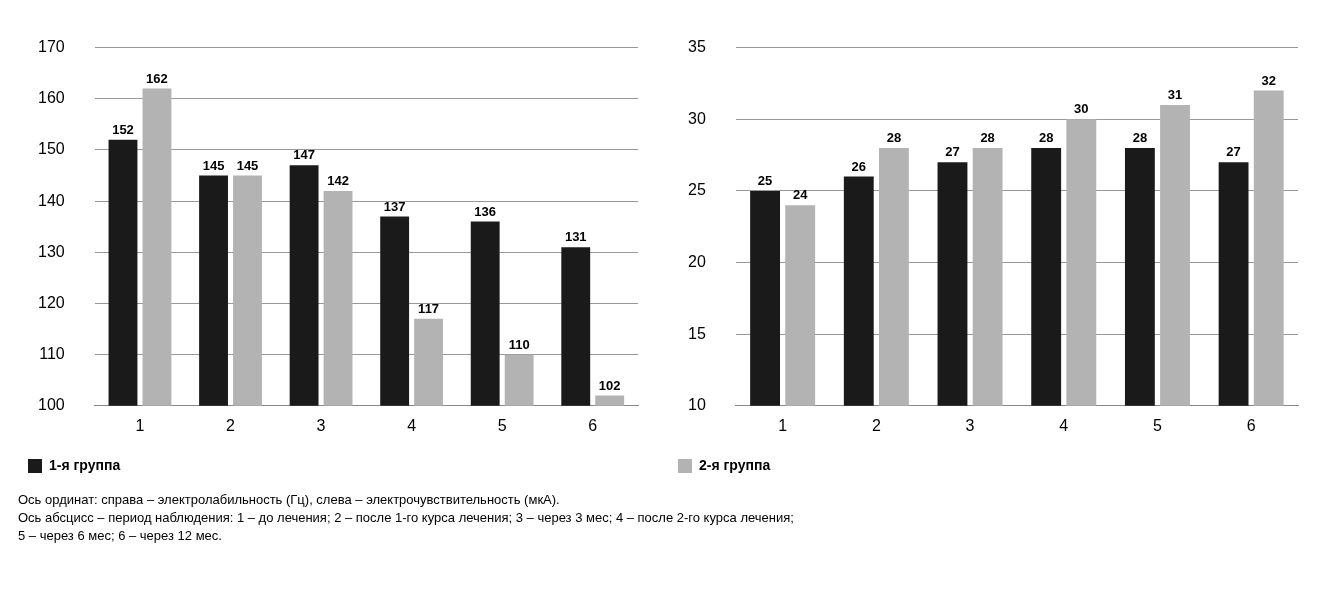 The height and width of the screenshot is (596, 1320). I want to click on data-label: 31, so click(1175, 94).